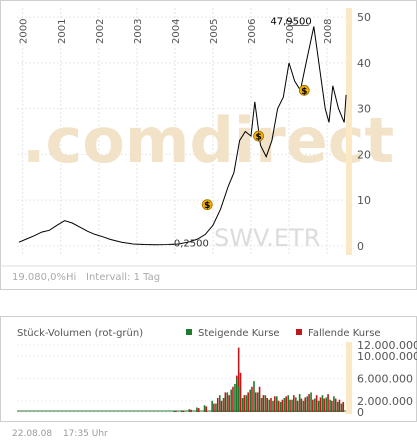 The image size is (417, 443). What do you see at coordinates (214, 31) in the screenshot?
I see `price-x-tick-label: 2005` at bounding box center [214, 31].